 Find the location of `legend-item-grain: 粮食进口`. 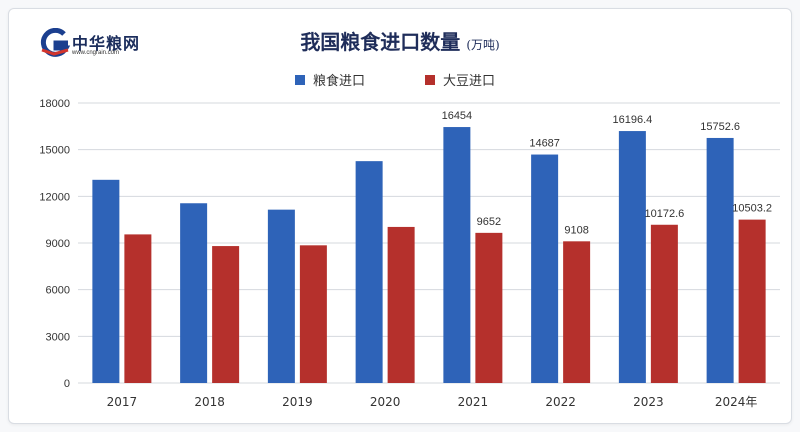

legend-item-grain: 粮食进口 is located at coordinates (330, 79).